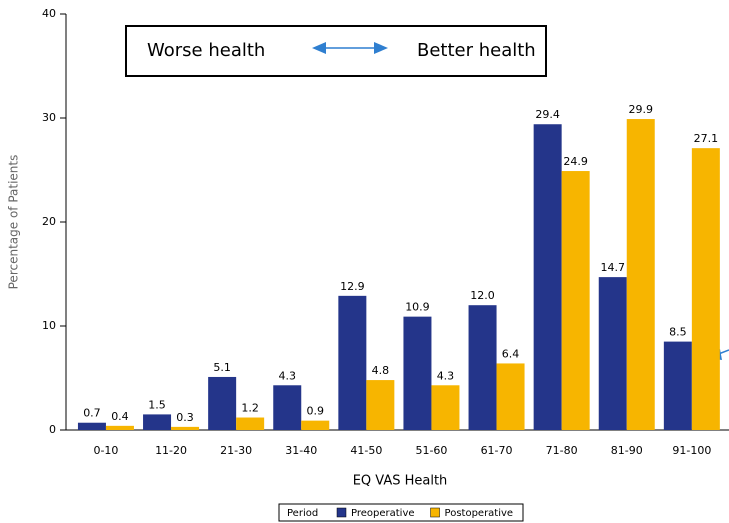 The width and height of the screenshot is (729, 523). Describe the element at coordinates (105, 450) in the screenshot. I see `x-tick-label: 0-10` at that location.